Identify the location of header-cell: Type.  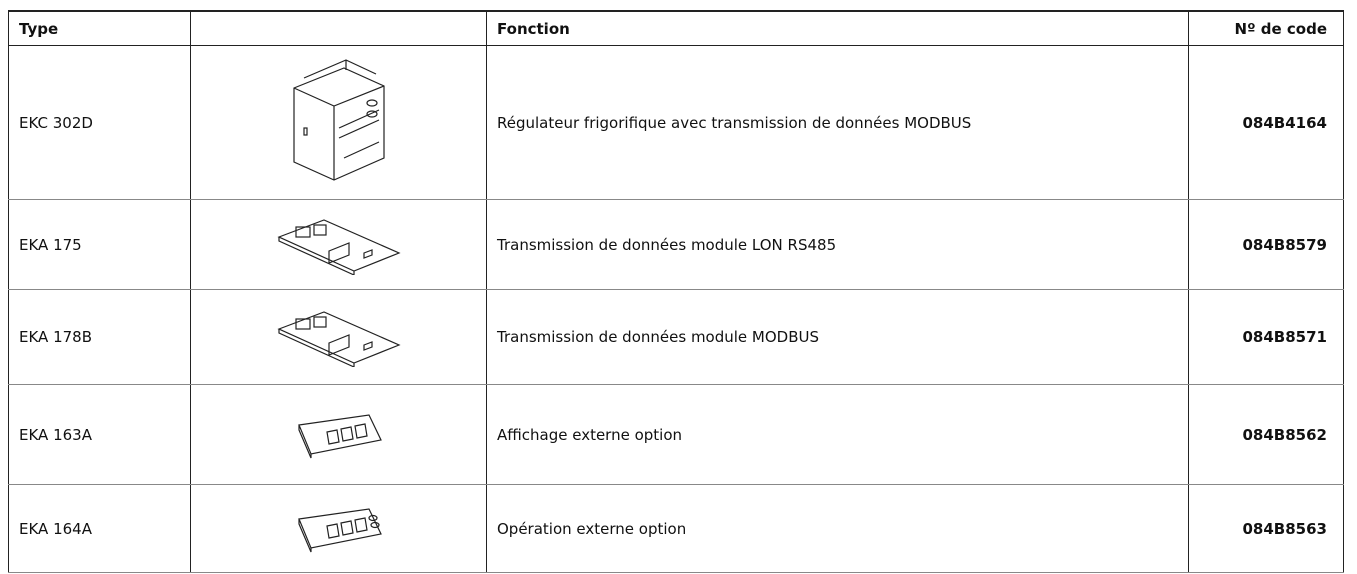
(99, 28).